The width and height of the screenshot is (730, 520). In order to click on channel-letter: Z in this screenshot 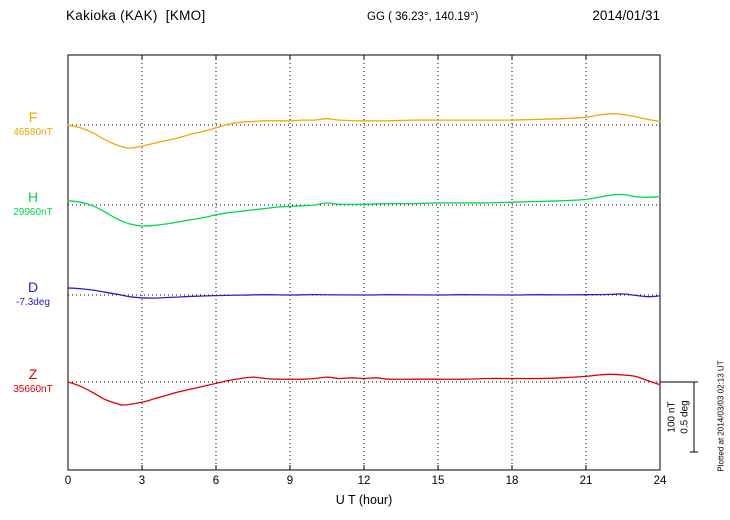, I will do `click(33, 374)`.